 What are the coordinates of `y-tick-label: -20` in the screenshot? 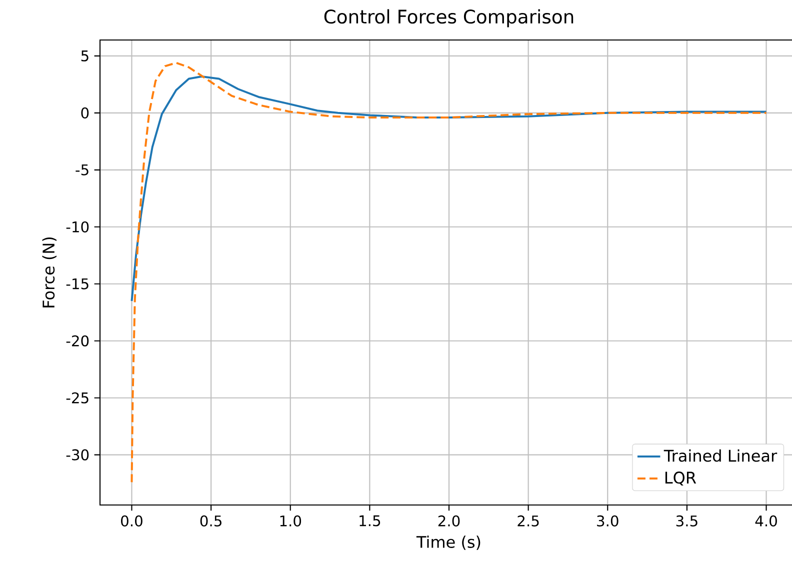 It's located at (77, 340).